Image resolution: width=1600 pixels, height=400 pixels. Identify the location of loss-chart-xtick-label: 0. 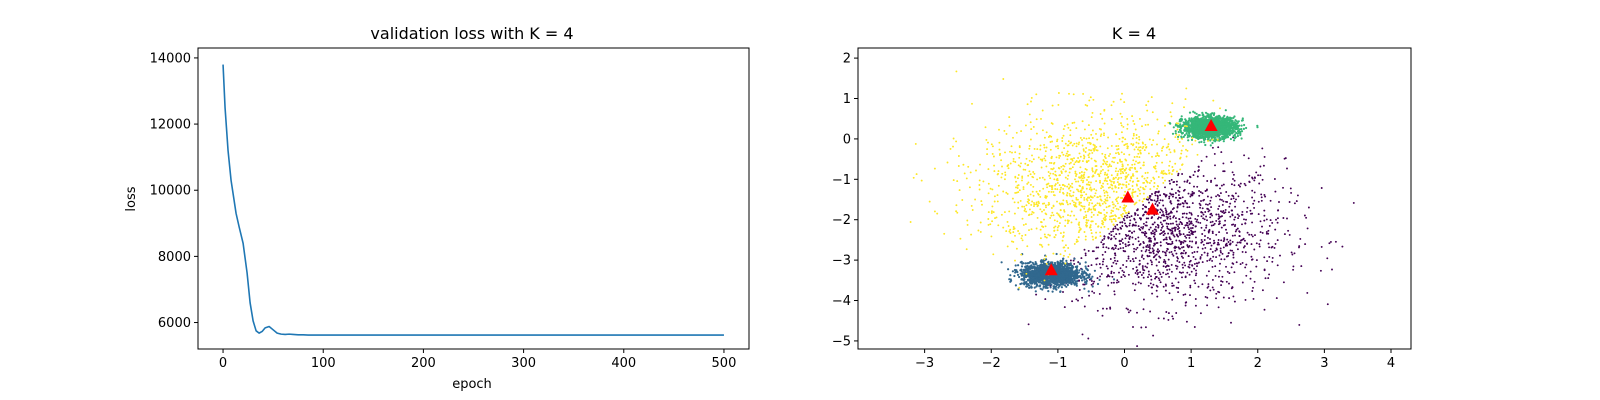
(223, 363).